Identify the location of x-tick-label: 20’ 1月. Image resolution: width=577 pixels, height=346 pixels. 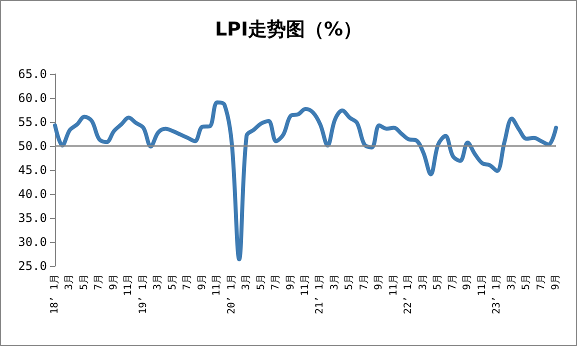
(232, 294).